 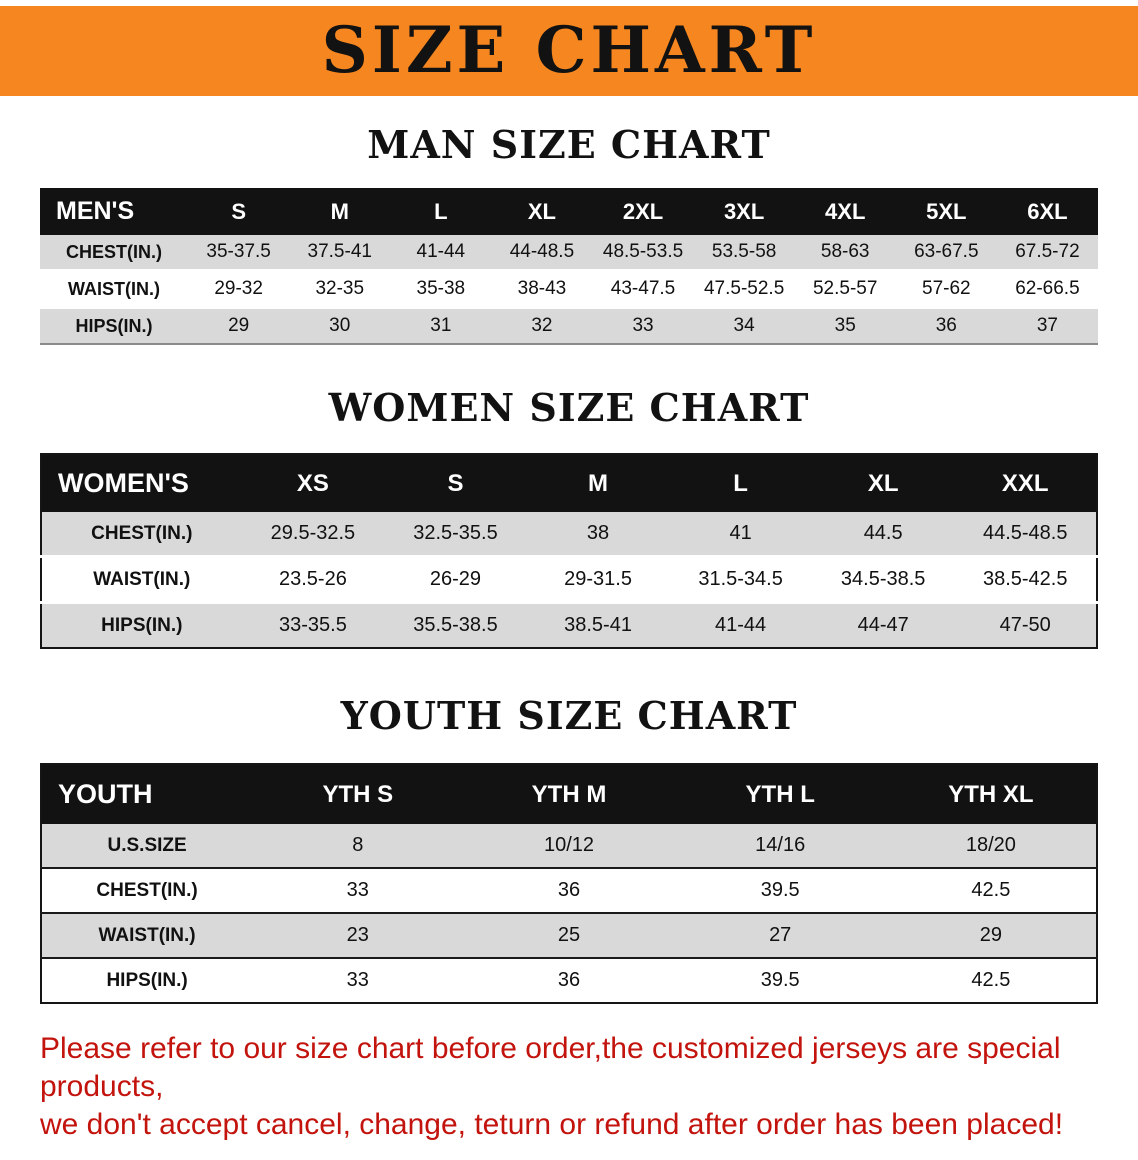 I want to click on value-cell: 62-66.5, so click(x=1047, y=289).